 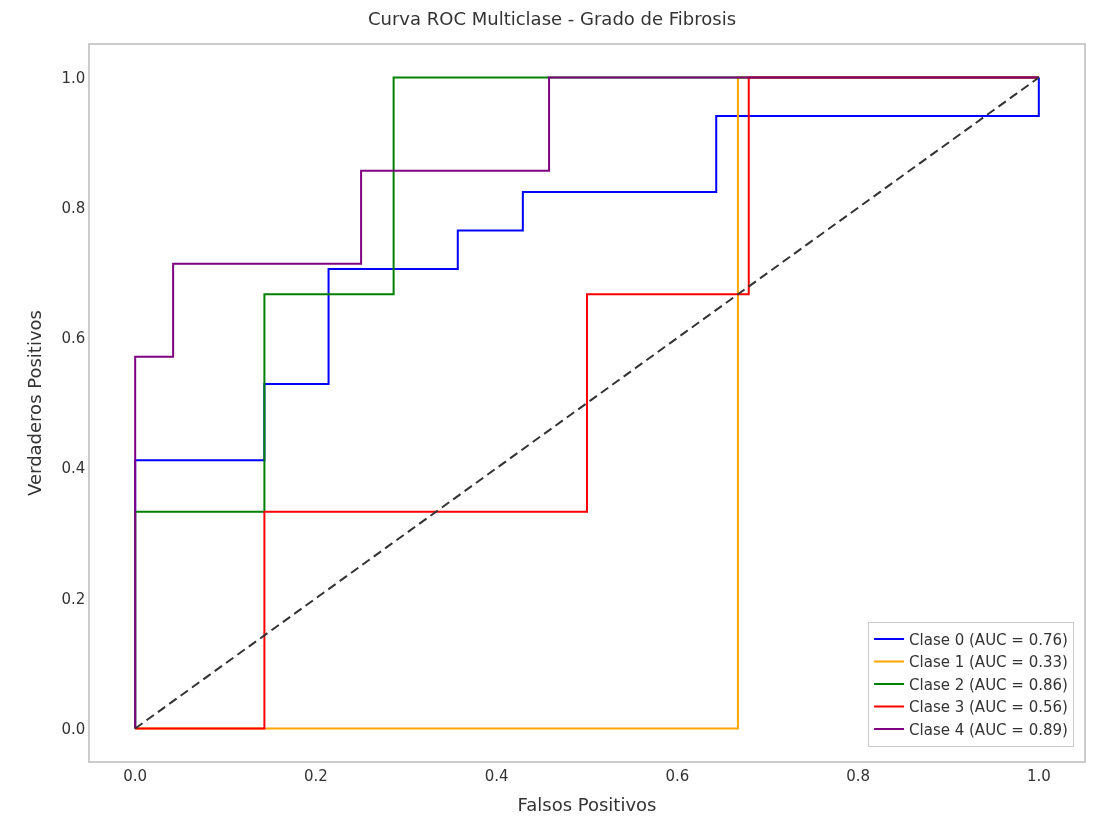 I want to click on y-tick-label: 0.4, so click(x=73, y=468).